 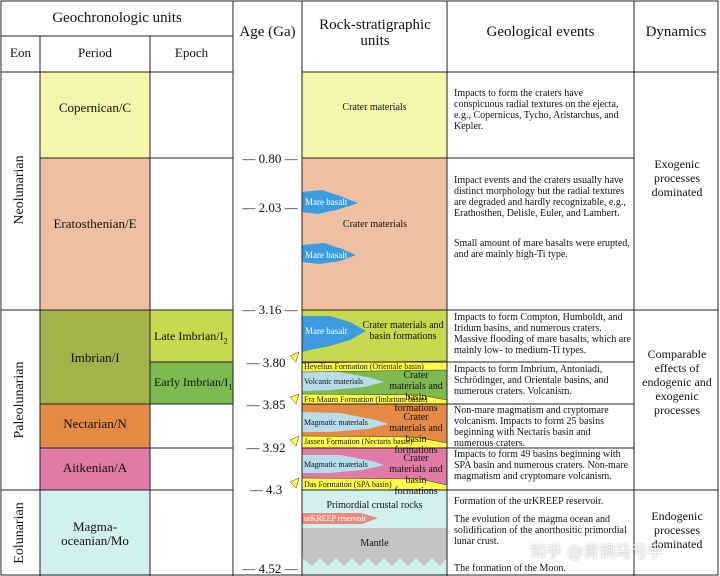 What do you see at coordinates (267, 31) in the screenshot?
I see `header-age: Age (Ga)` at bounding box center [267, 31].